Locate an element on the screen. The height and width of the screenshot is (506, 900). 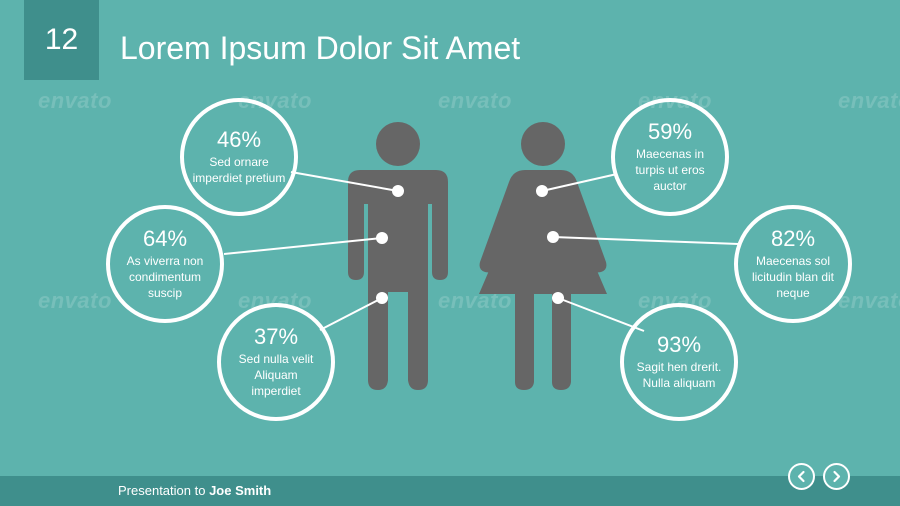
stat-description: Sagit hen drerit. Nulla aliquam is located at coordinates (679, 375).